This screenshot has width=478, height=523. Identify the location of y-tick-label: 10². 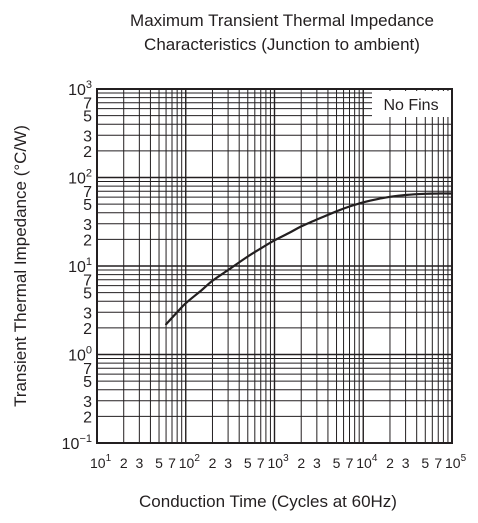
(80, 178).